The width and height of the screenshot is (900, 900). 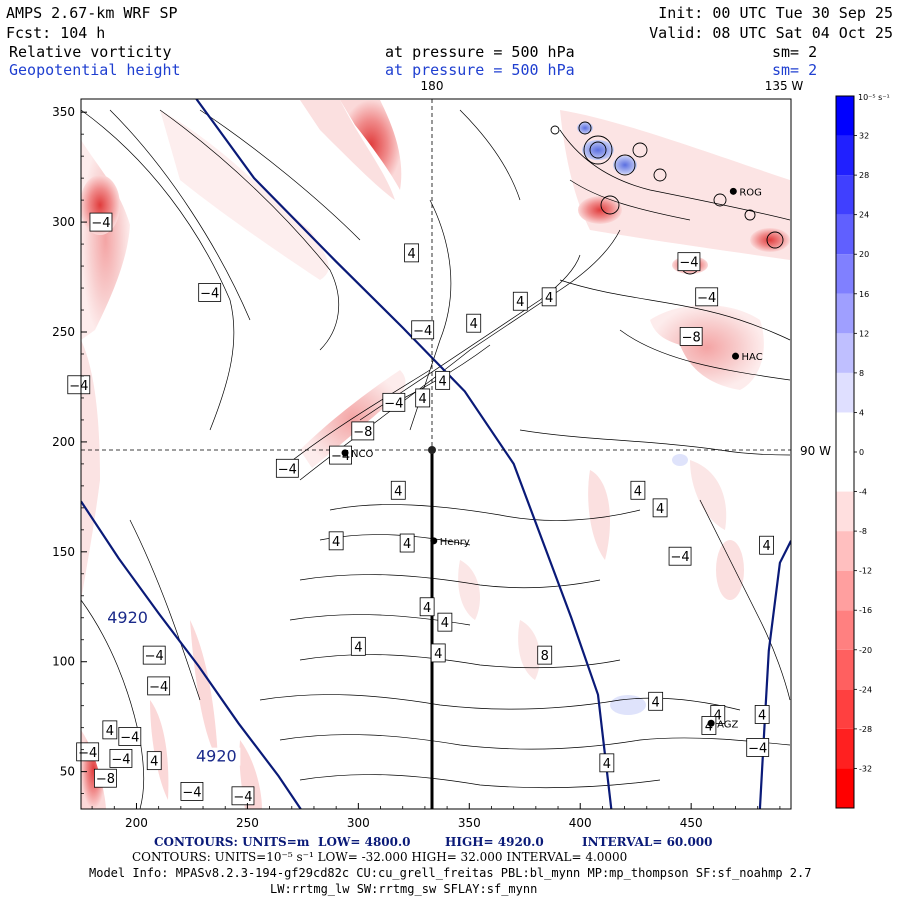 I want to click on field1-pressure: at pressure = 500 hPa, so click(x=480, y=52).